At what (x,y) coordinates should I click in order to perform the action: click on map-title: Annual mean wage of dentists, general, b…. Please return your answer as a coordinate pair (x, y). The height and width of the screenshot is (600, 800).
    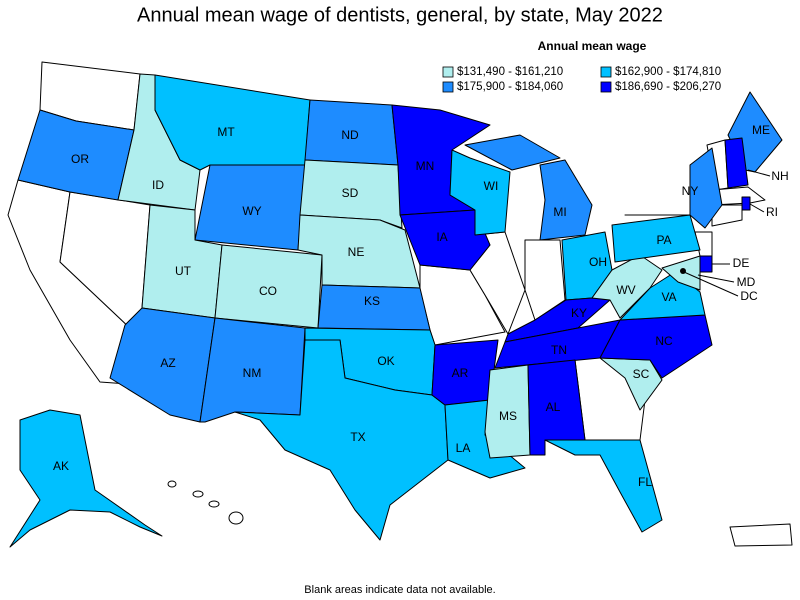
    Looking at the image, I should click on (400, 15).